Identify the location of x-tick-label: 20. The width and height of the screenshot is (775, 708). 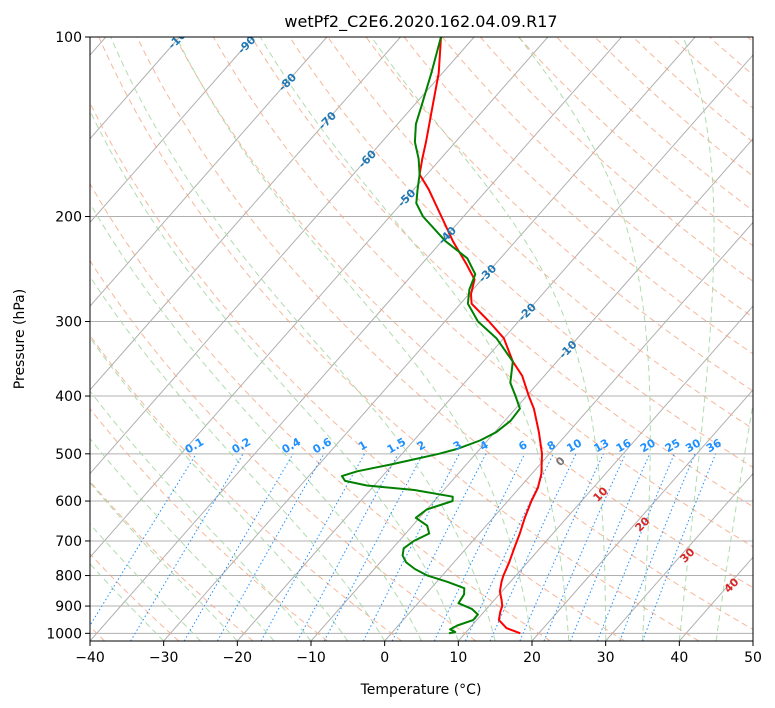
(532, 658).